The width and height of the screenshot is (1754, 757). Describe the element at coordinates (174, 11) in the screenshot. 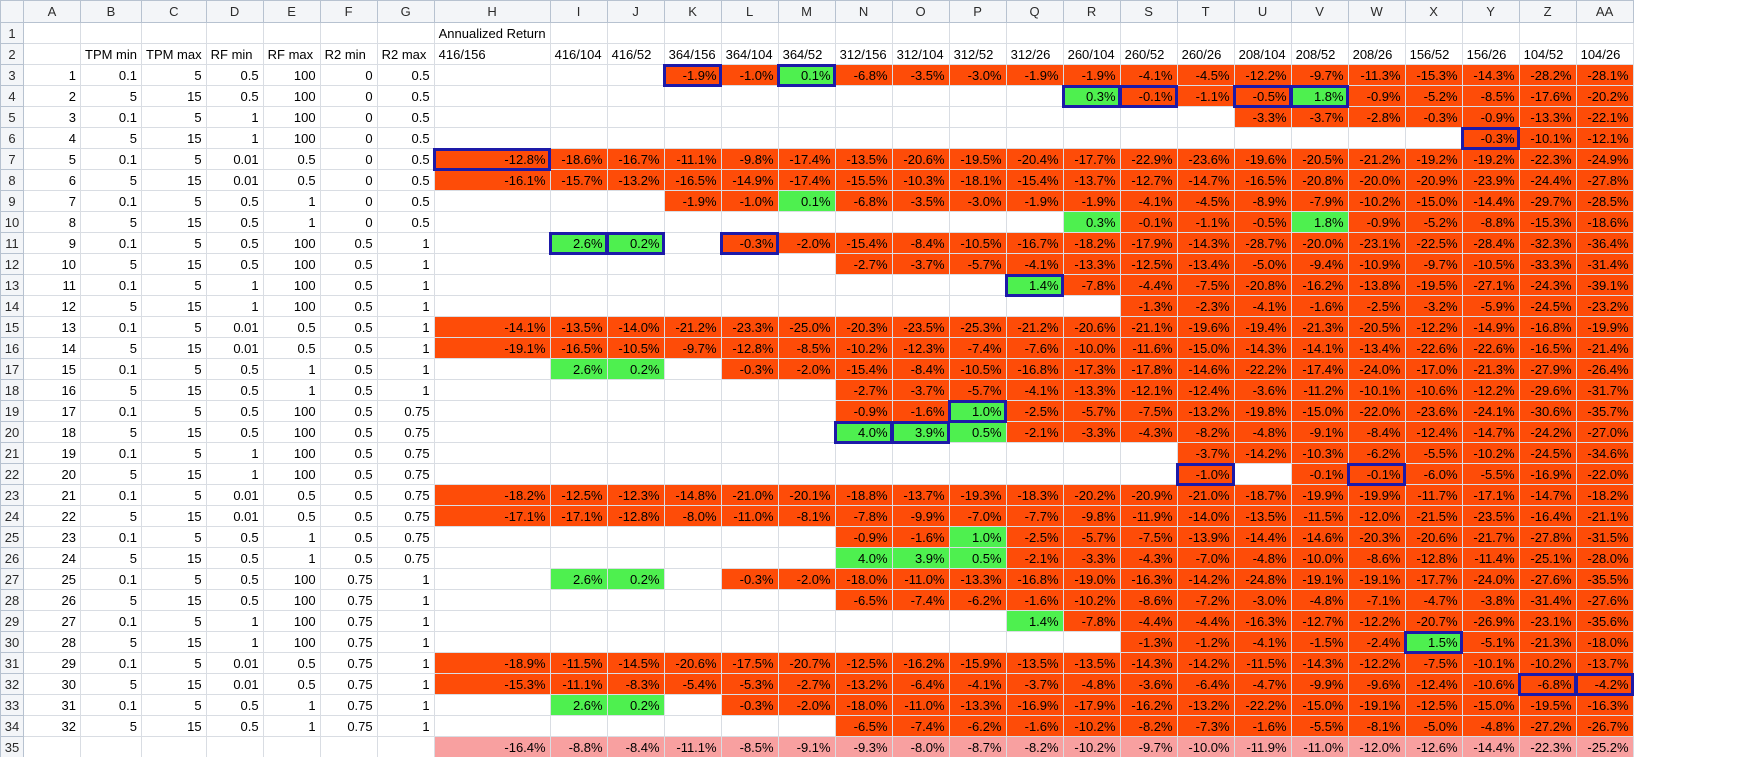

I see `column-header-c: C` at that location.